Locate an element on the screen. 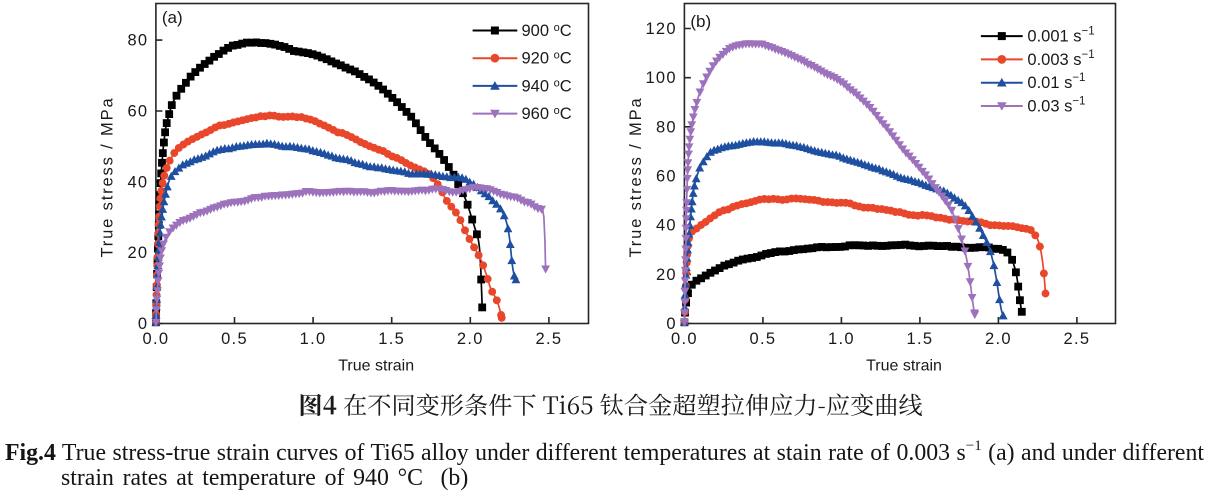  svg-text: 900 oC is located at coordinates (547, 31).